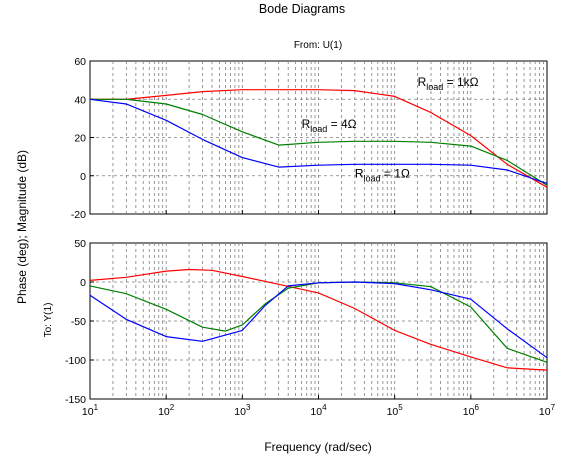  What do you see at coordinates (75, 400) in the screenshot?
I see `phase-ytick-label: -150` at bounding box center [75, 400].